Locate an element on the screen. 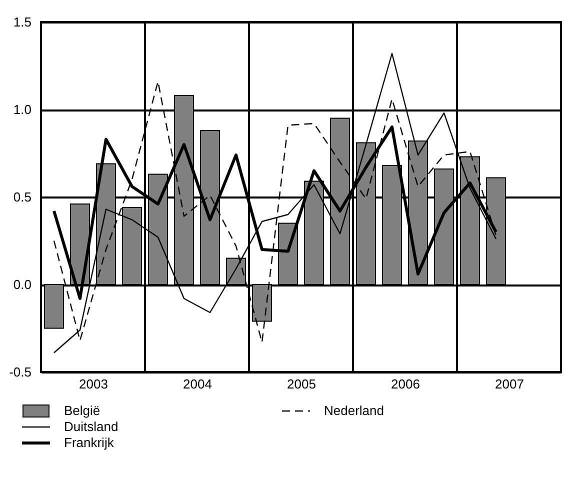 The image size is (575, 501). x-tick-label: 2004 is located at coordinates (197, 384).